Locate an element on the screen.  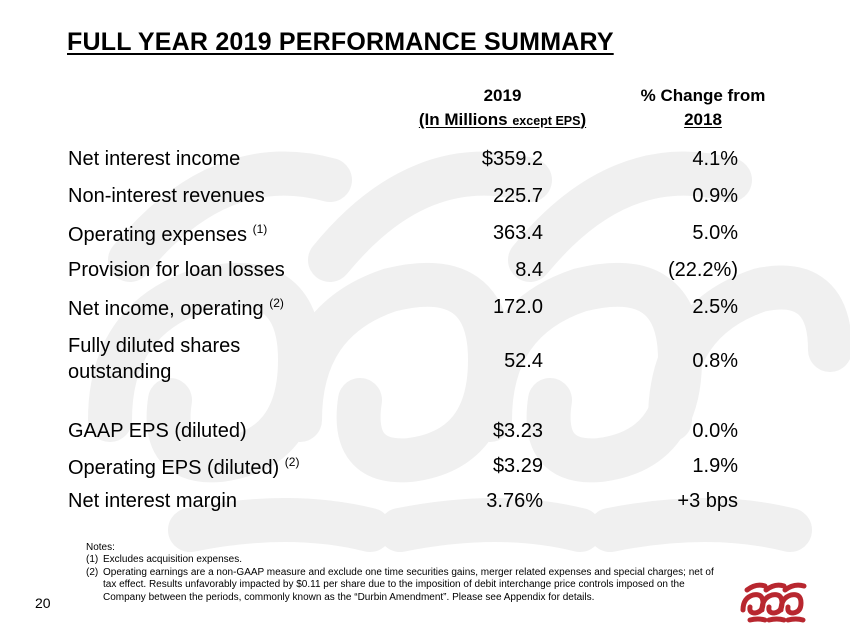
row-label: Net income, operating (2) is located at coordinates (176, 308).